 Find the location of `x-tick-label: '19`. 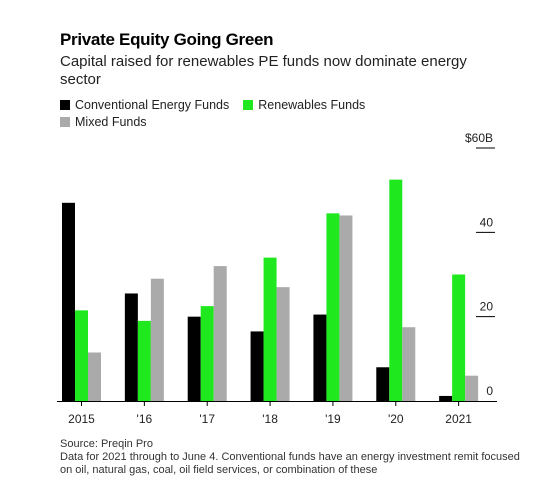

x-tick-label: '19 is located at coordinates (333, 419).